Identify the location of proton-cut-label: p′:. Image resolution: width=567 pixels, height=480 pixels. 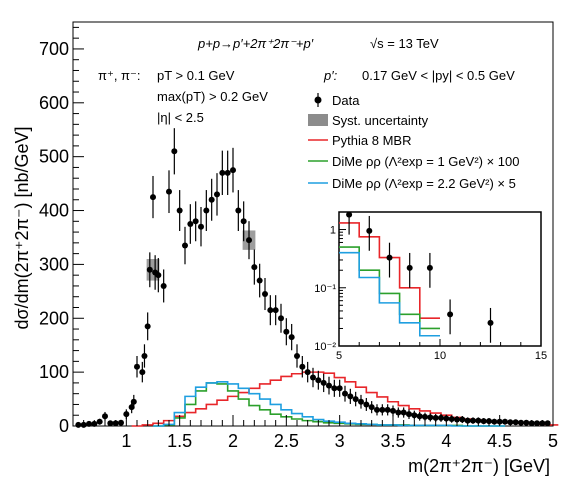
(330, 75).